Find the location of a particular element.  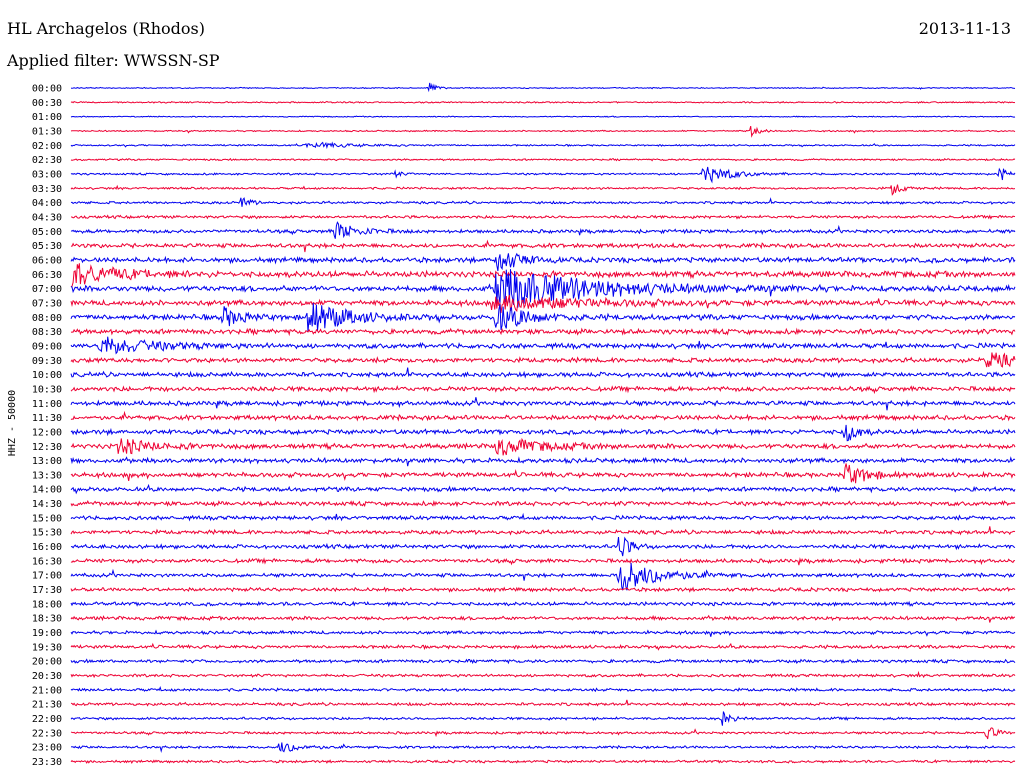

row-label: 05:30 is located at coordinates (47, 246).